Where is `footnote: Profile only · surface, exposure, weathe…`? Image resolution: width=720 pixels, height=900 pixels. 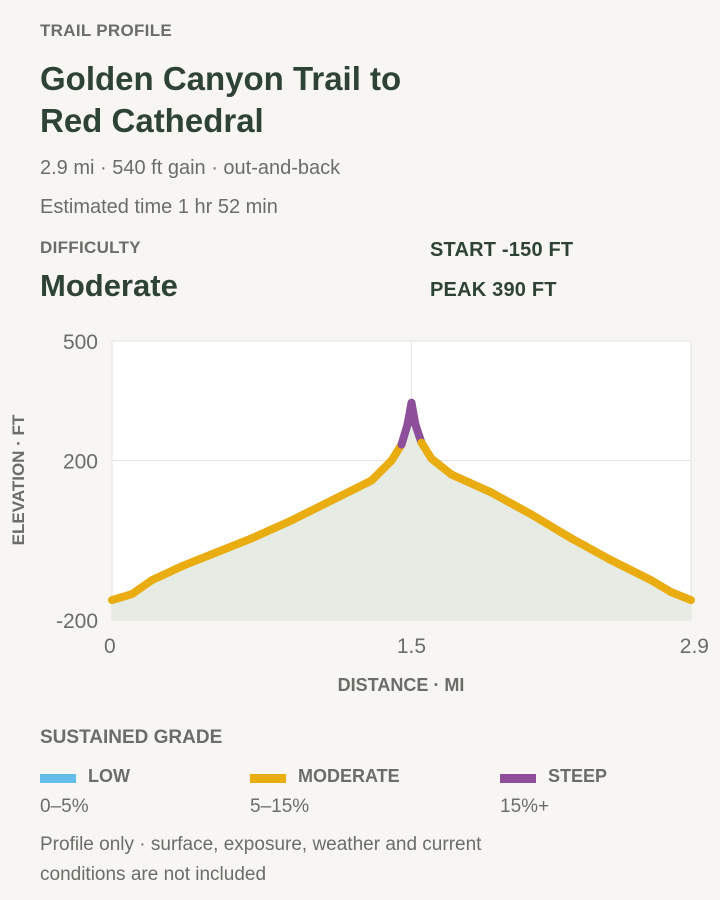
footnote: Profile only · surface, exposure, weathe… is located at coordinates (261, 859).